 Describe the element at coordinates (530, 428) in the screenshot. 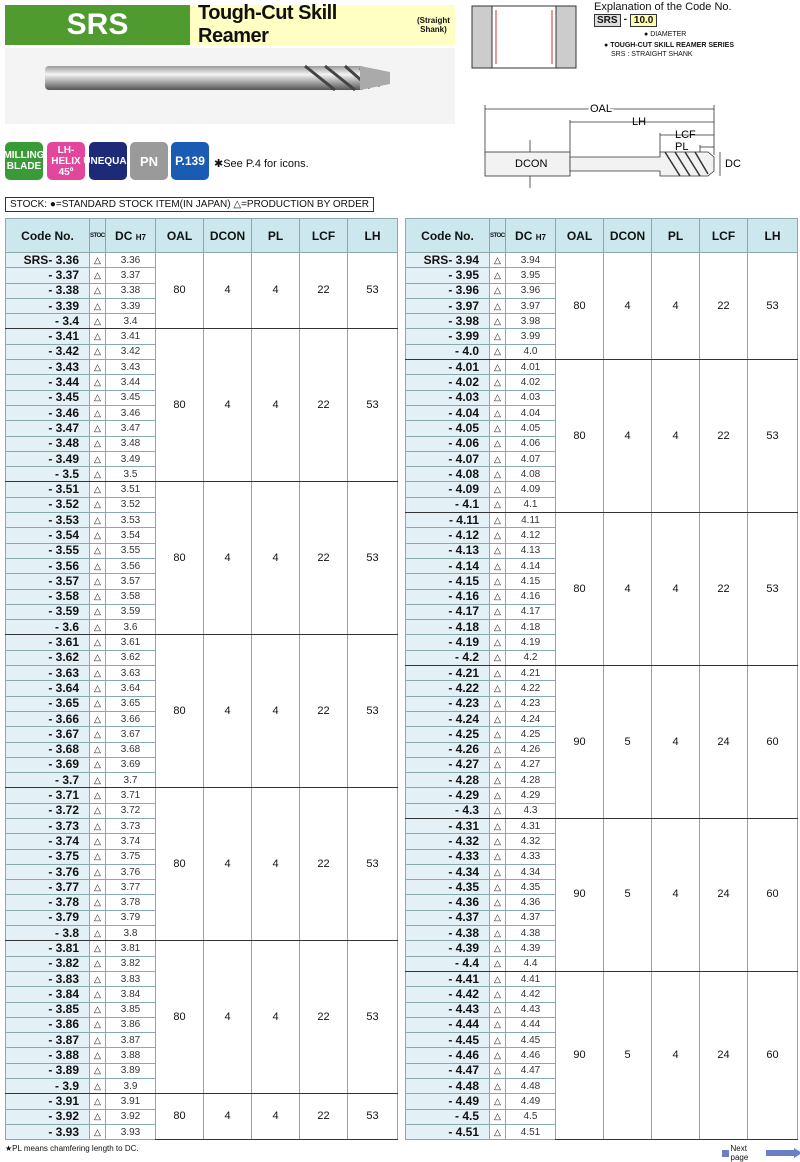

I see `dc: 4.05` at that location.